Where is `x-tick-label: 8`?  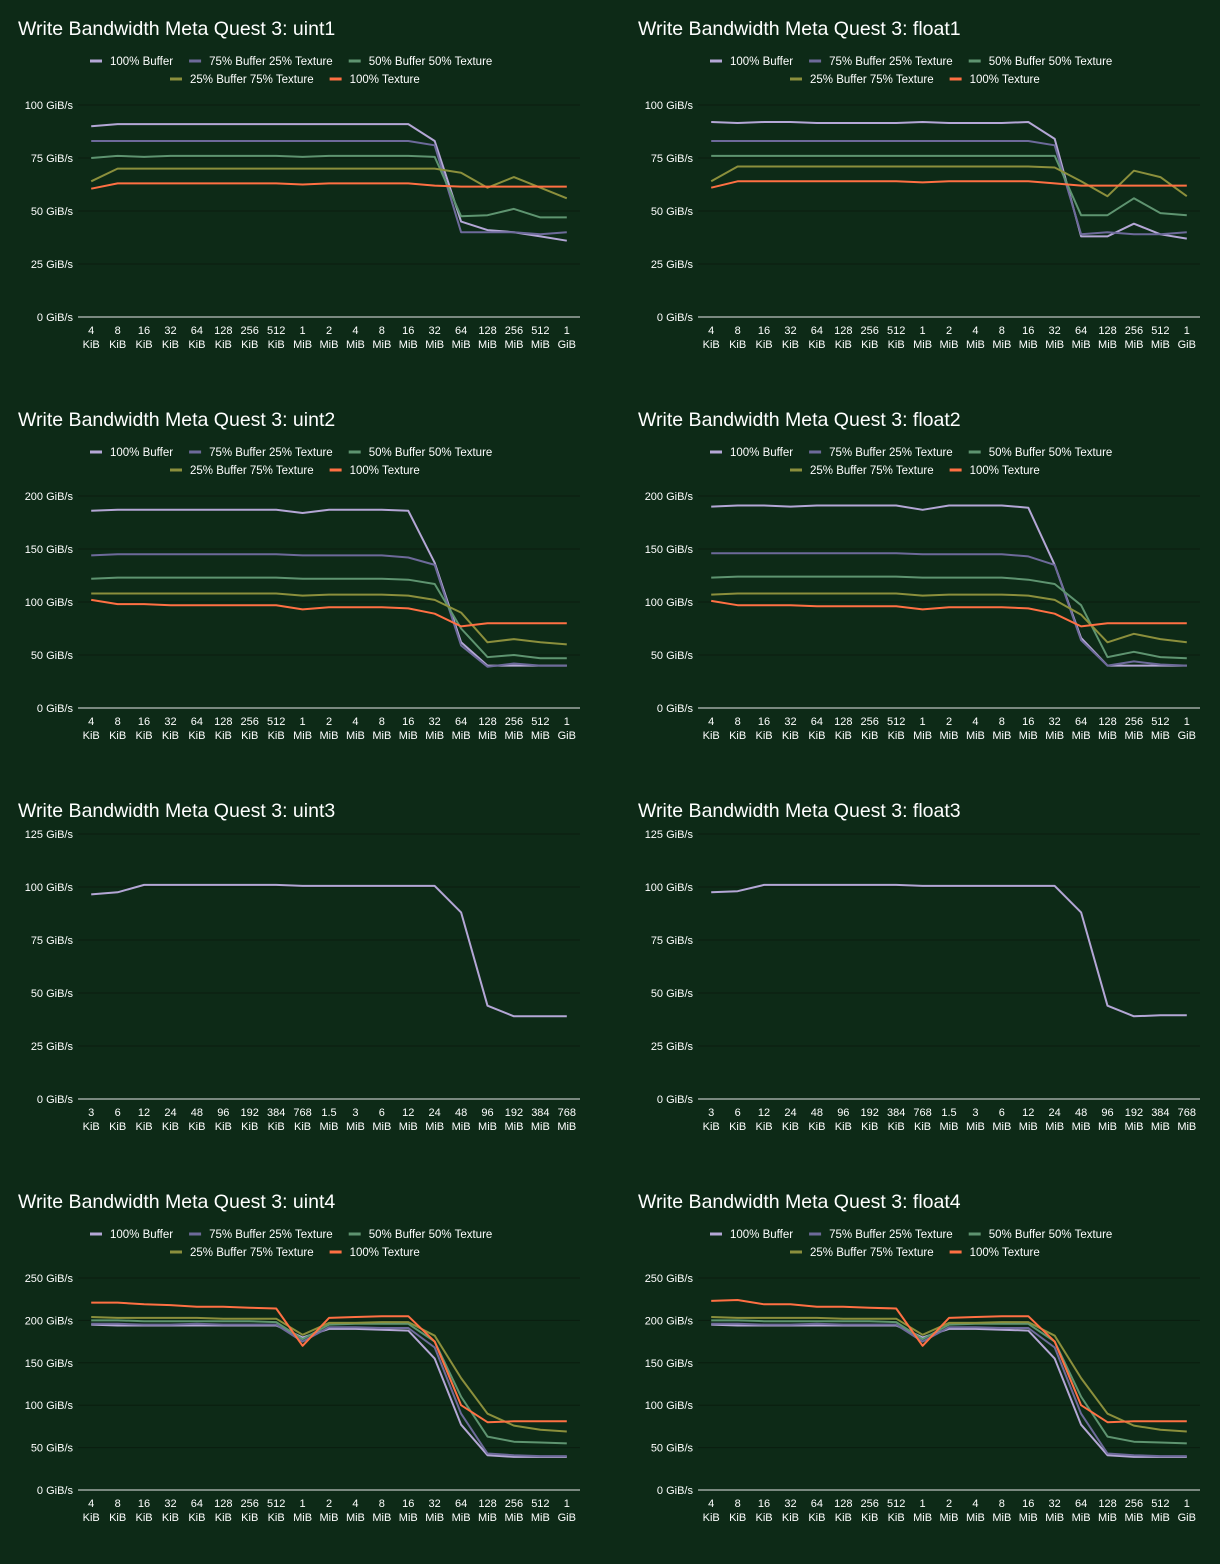
x-tick-label: 8 is located at coordinates (118, 722).